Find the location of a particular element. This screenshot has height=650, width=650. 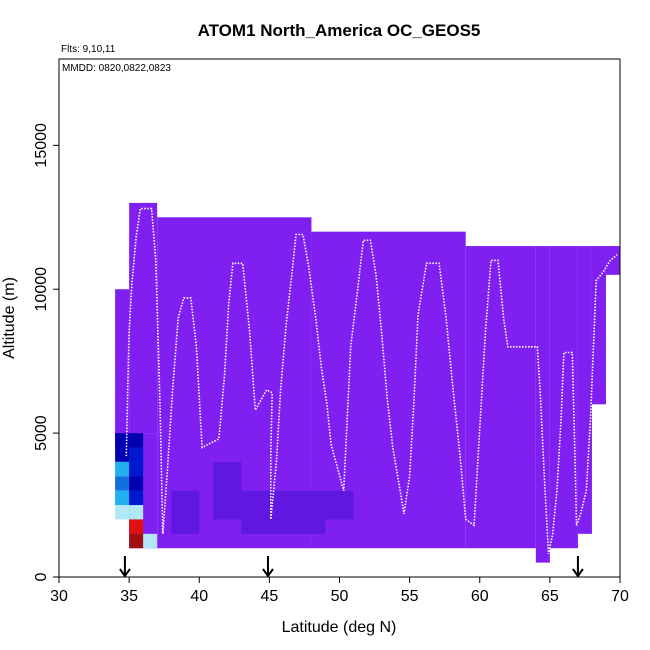

x-tick-label: 50 is located at coordinates (340, 596).